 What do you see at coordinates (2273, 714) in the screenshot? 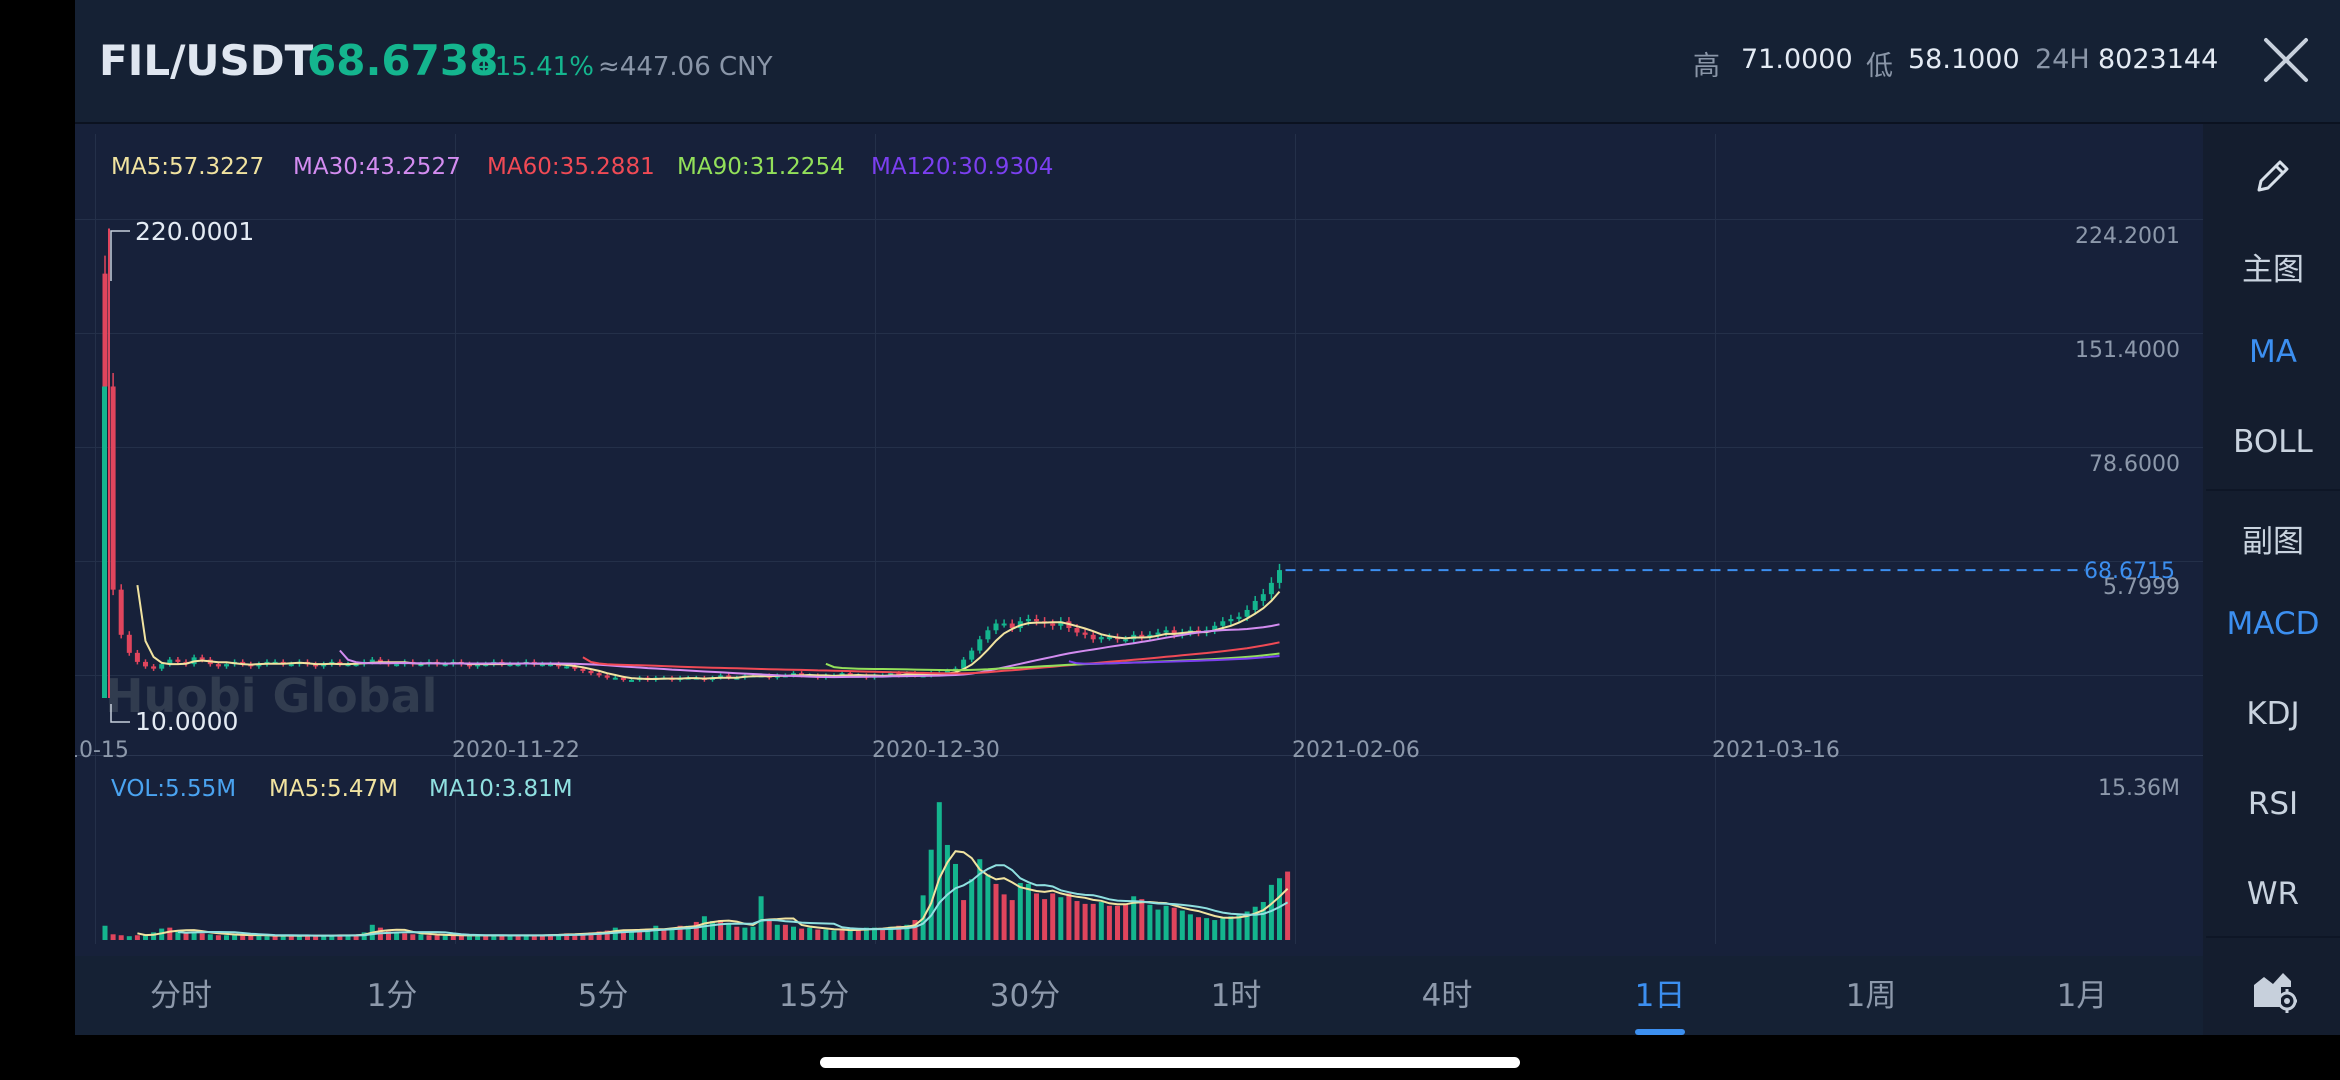
I see `indicator-kdj: KDJ` at bounding box center [2273, 714].